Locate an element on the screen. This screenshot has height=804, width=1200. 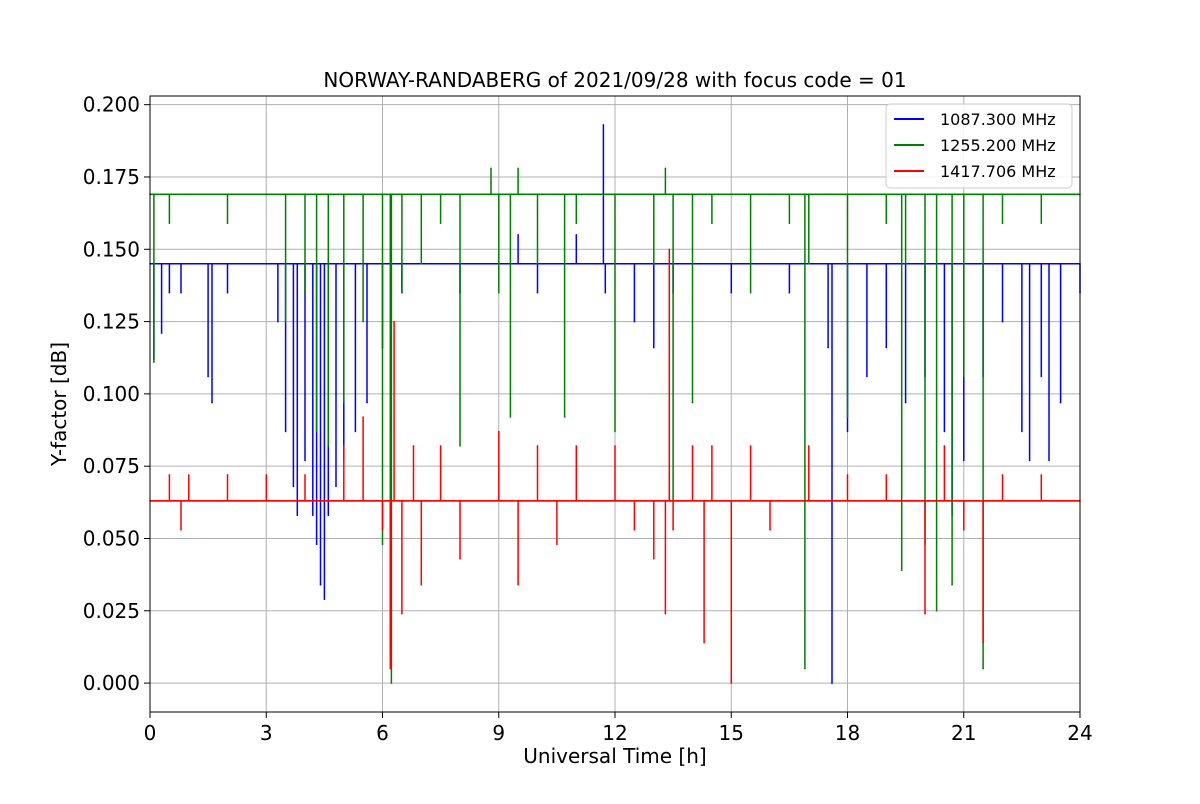
legend-box is located at coordinates (979, 146).